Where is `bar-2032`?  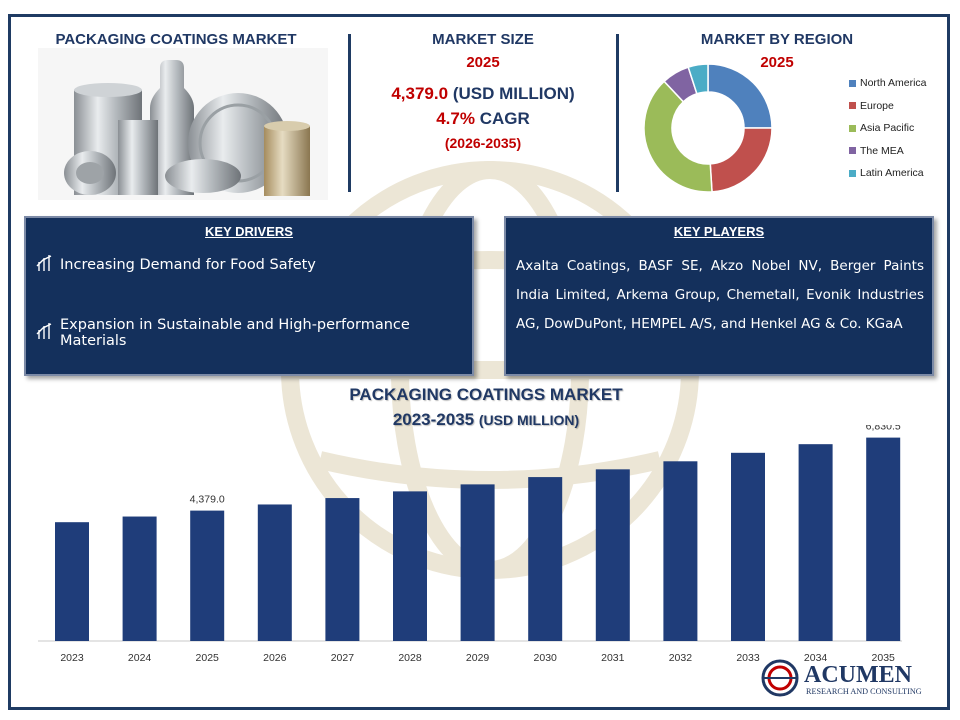
bar-2032 is located at coordinates (680, 551).